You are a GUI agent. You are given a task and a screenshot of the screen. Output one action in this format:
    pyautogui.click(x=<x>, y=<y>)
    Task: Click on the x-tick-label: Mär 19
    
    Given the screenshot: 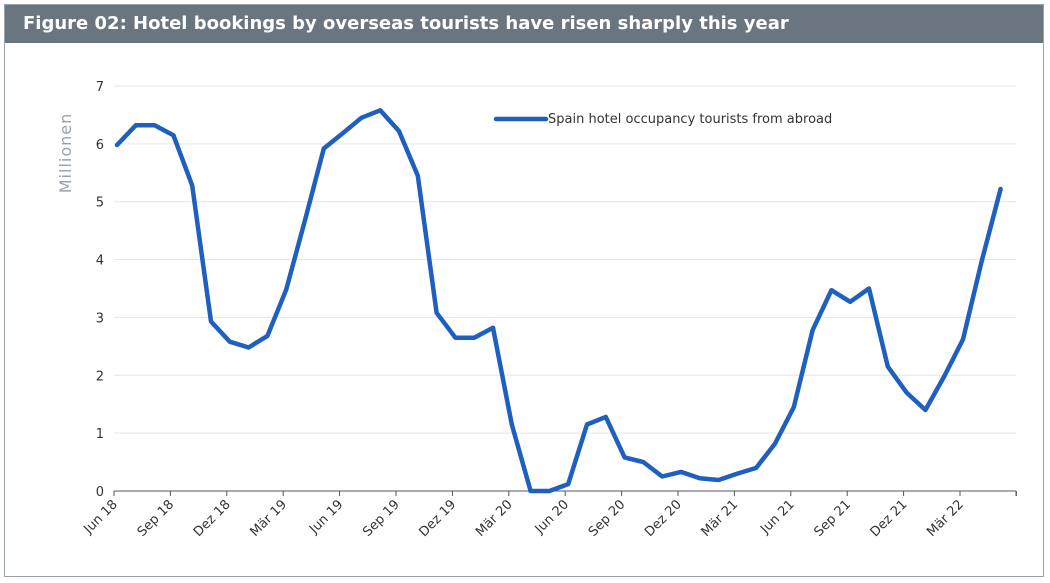 What is the action you would take?
    pyautogui.click(x=268, y=518)
    